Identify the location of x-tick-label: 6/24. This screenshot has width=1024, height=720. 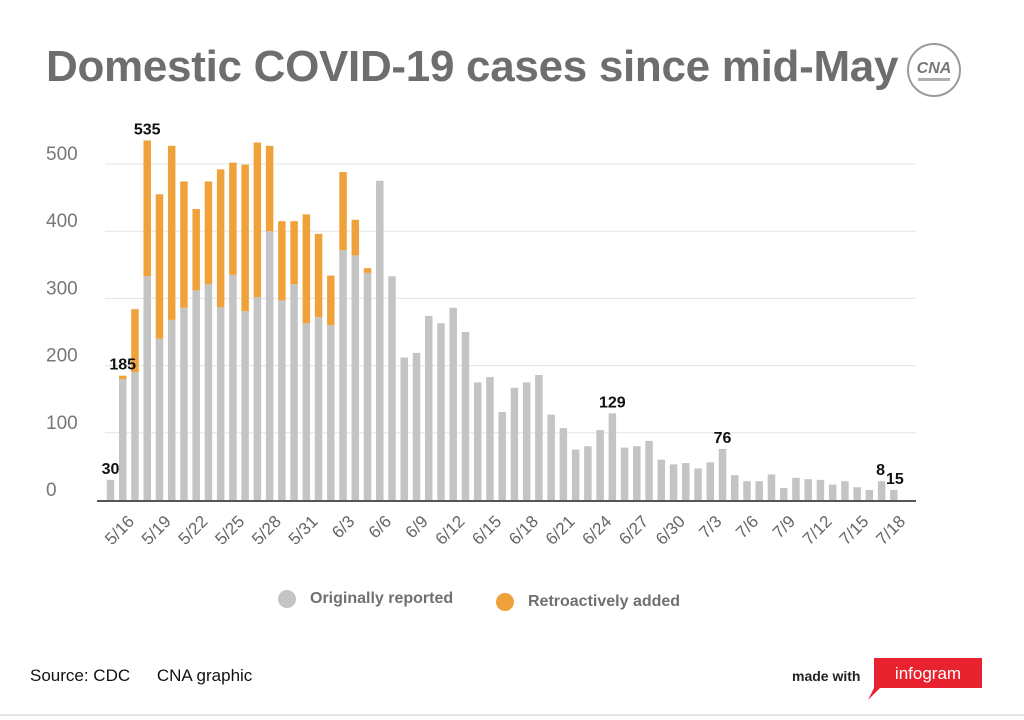
(597, 530).